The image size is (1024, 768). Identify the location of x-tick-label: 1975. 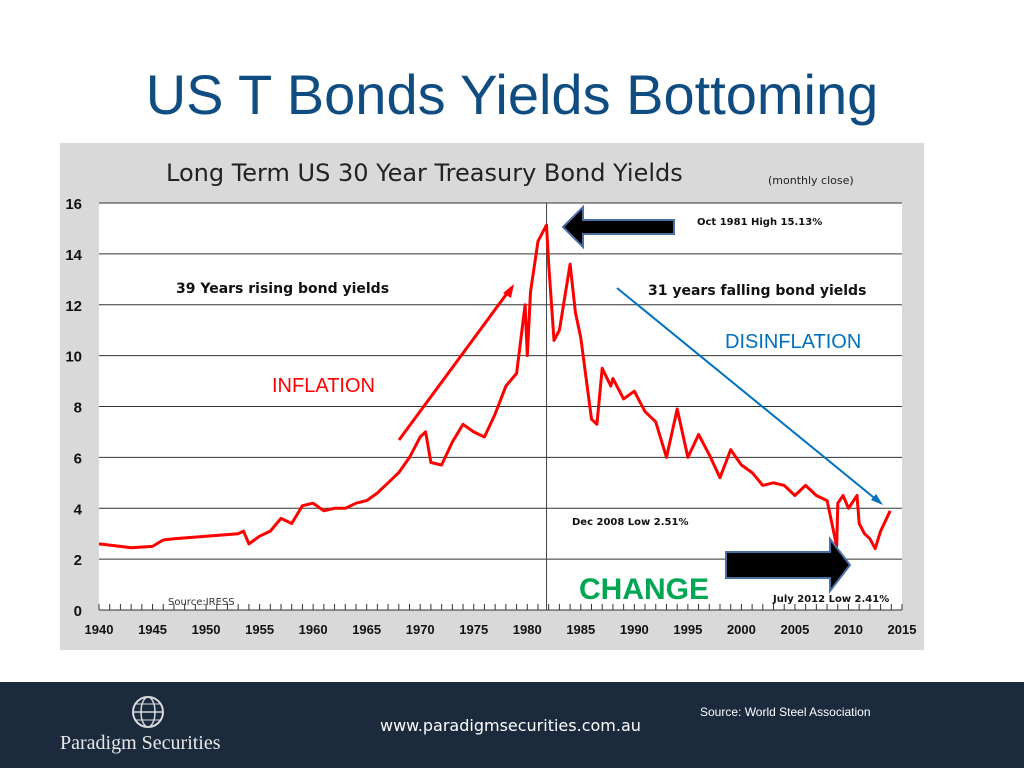
(473, 629).